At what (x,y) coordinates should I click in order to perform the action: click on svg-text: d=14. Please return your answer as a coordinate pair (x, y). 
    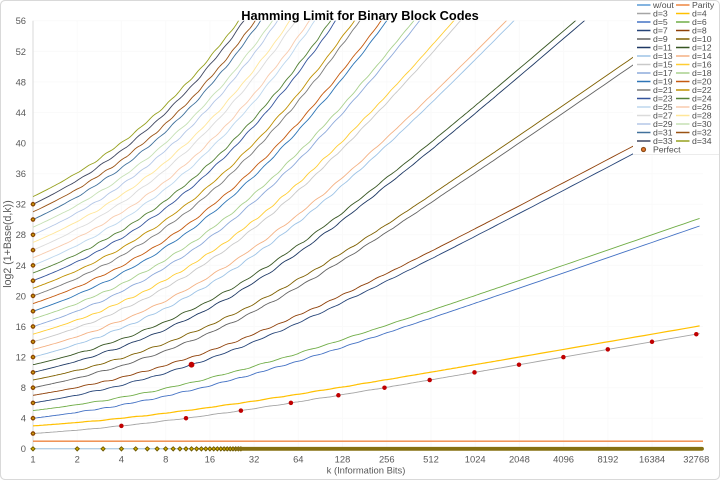
    Looking at the image, I should click on (702, 56).